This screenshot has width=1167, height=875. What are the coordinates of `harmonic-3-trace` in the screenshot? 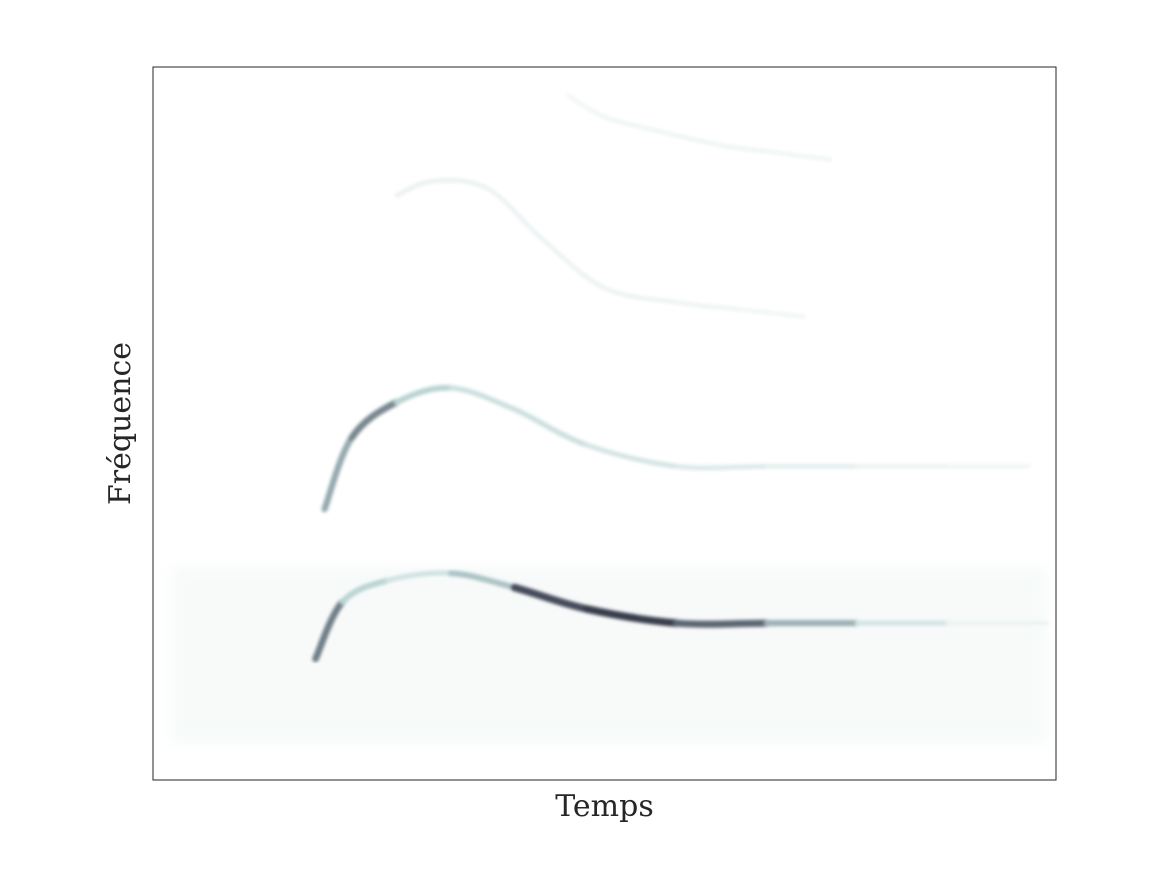 It's located at (600, 248).